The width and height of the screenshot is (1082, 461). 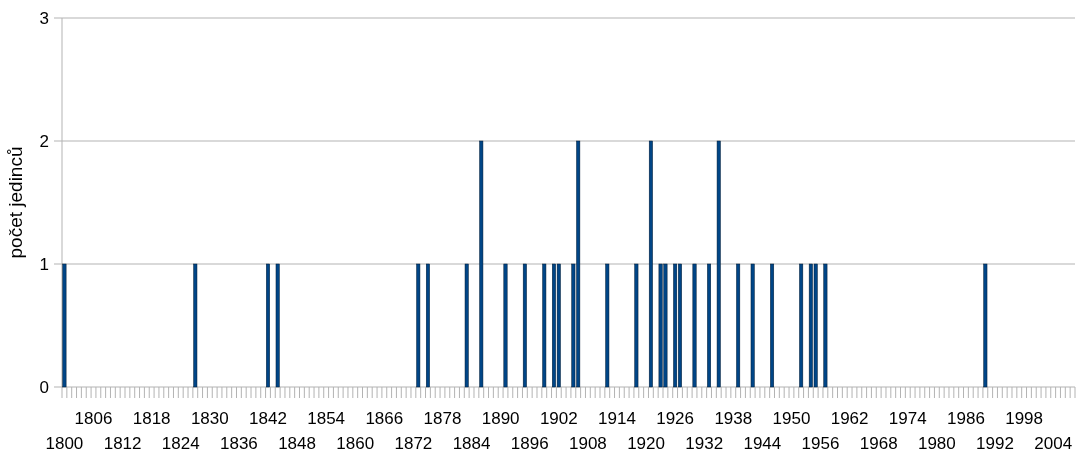 I want to click on x-tick-label: 1872, so click(x=413, y=443).